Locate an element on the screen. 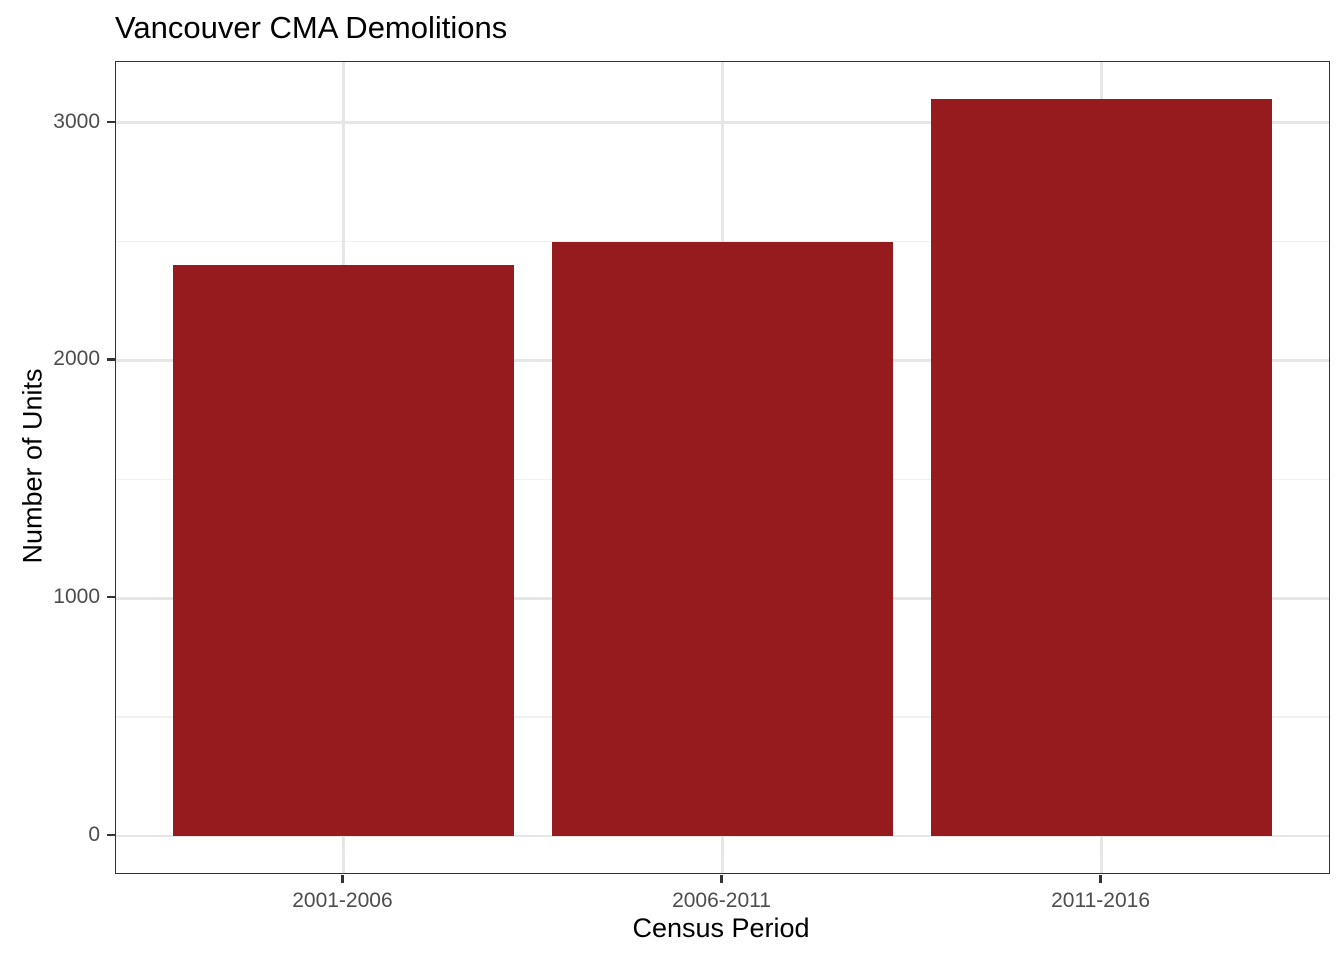 This screenshot has width=1344, height=960. y-axis-title: Number of Units is located at coordinates (32, 466).